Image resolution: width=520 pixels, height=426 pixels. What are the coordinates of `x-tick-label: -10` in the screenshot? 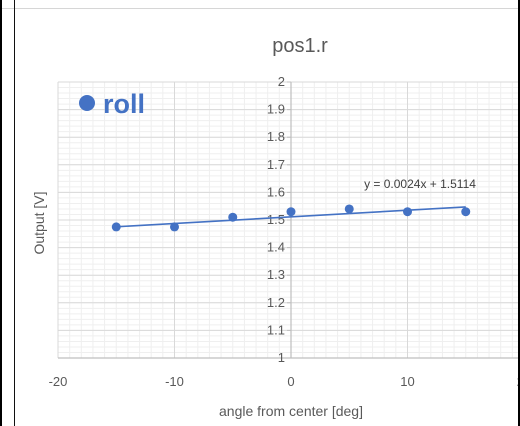 It's located at (174, 381).